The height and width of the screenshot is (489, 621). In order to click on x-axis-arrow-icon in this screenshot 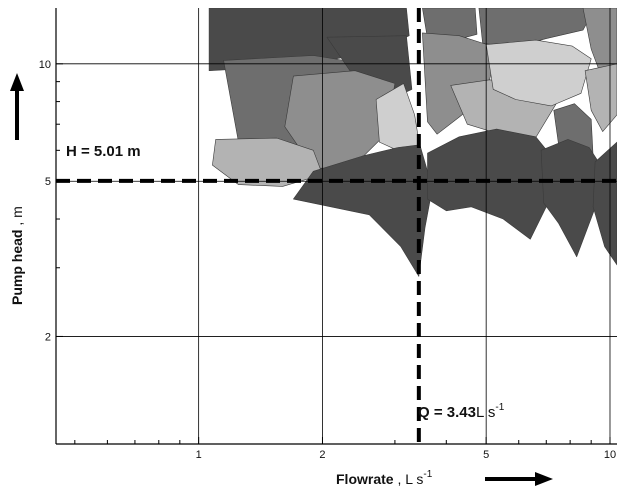, I will do `click(519, 479)`.